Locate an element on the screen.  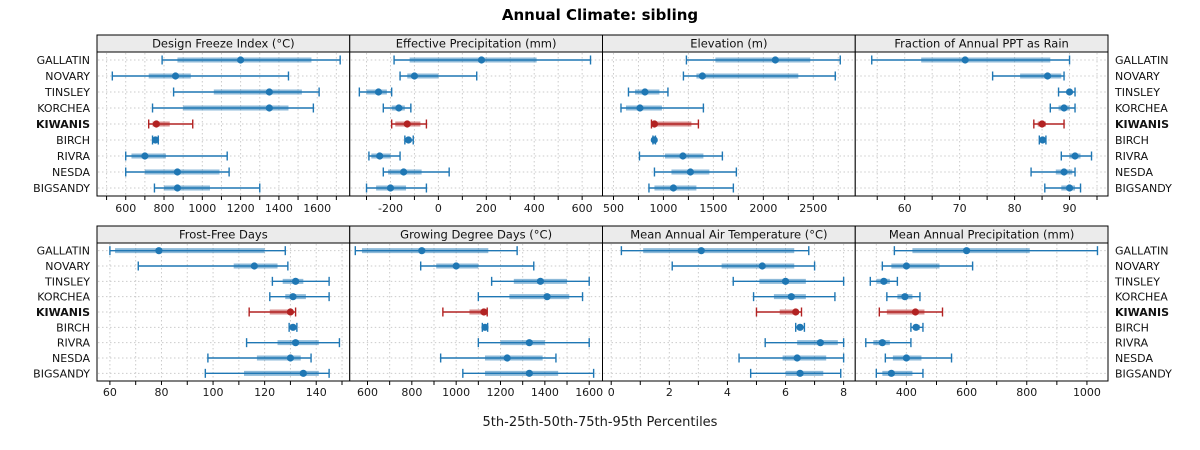
axis-tick-label: 2 is located at coordinates (669, 392).